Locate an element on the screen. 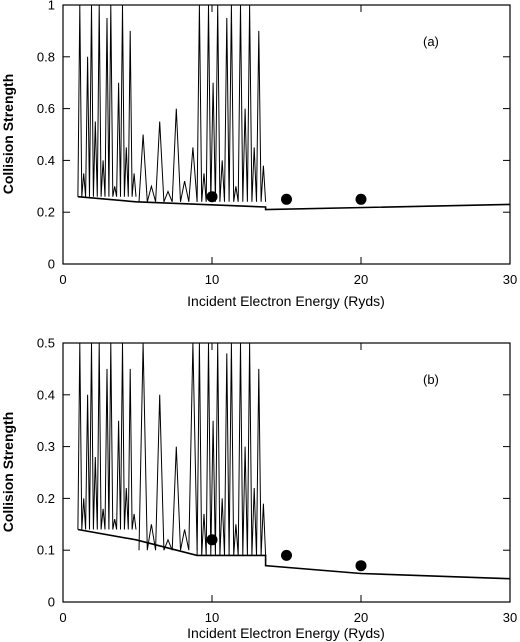 Image resolution: width=520 pixels, height=642 pixels. y-tick-label: 1 is located at coordinates (51, 6).